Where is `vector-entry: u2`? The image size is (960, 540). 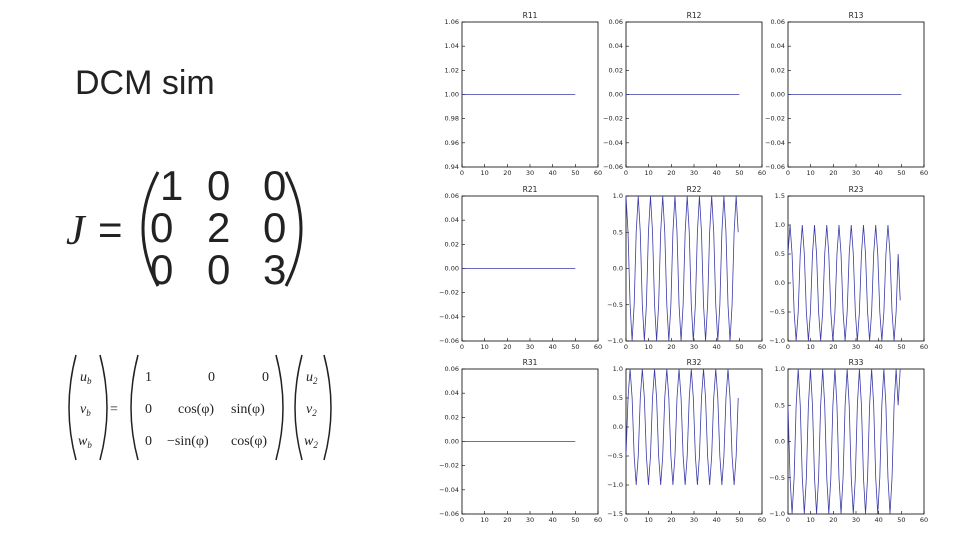
vector-entry: u2 is located at coordinates (312, 378).